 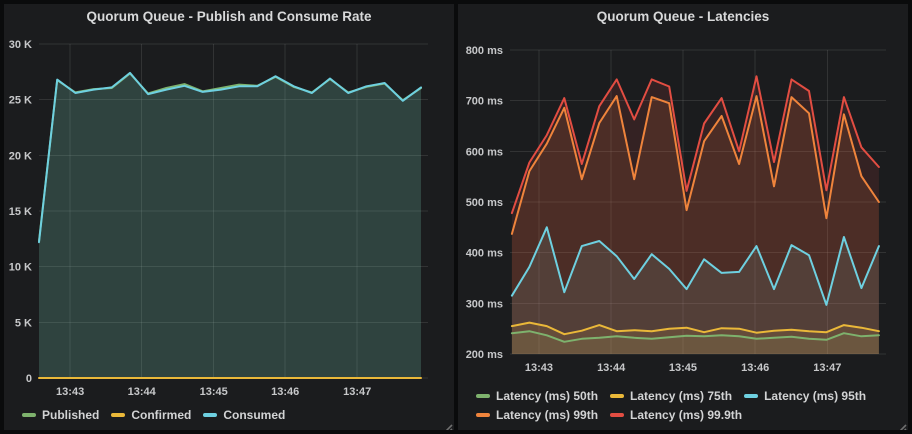 What do you see at coordinates (161, 415) in the screenshot?
I see `legend-label: Confirmed` at bounding box center [161, 415].